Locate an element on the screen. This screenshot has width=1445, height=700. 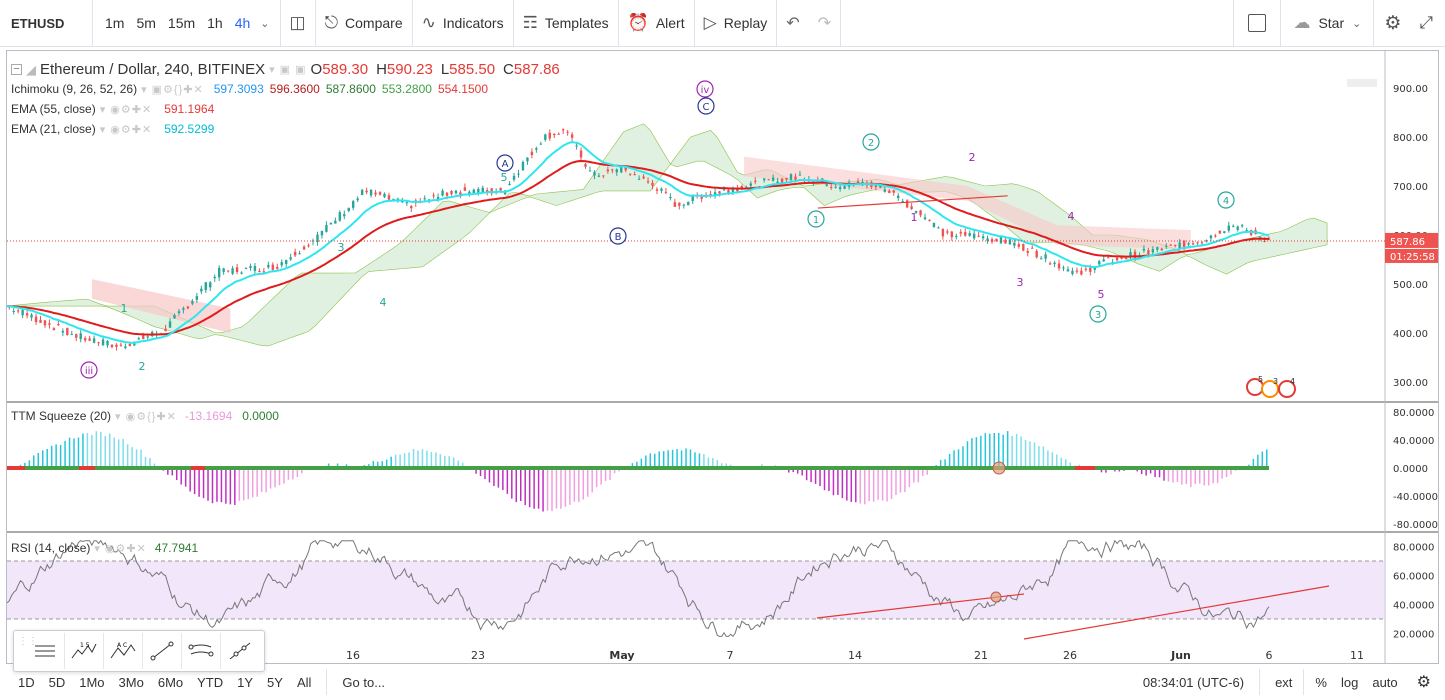
ohlc-low-value: 585.50 is located at coordinates (472, 69).